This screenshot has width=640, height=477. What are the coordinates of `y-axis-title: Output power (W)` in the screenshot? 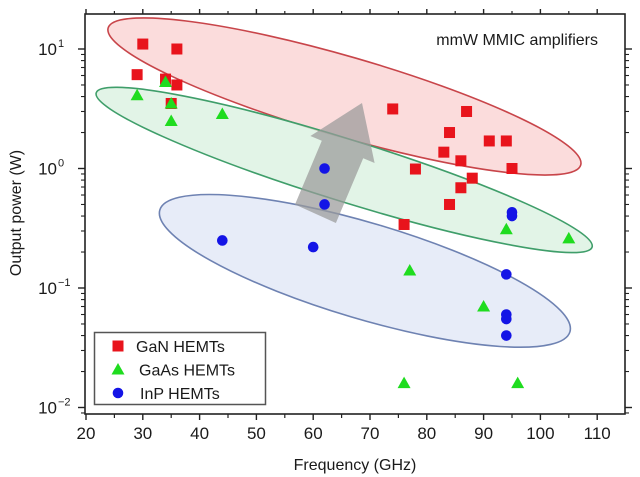 It's located at (16, 213).